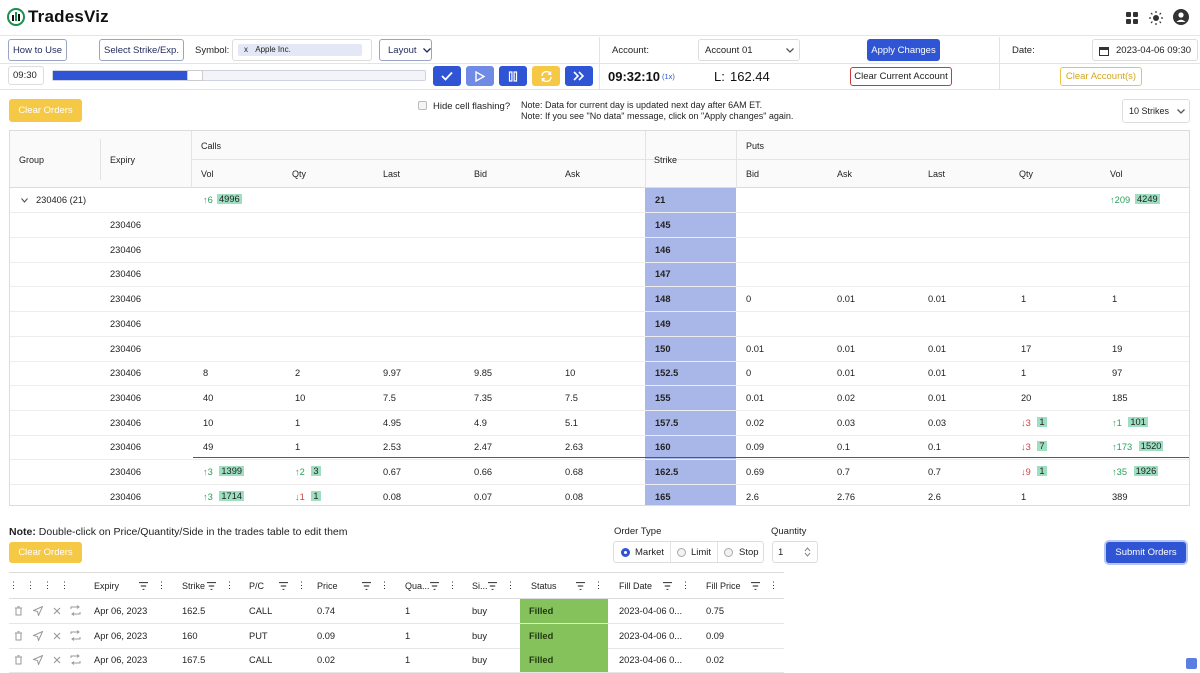 Image resolution: width=1200 pixels, height=673 pixels. Describe the element at coordinates (1117, 348) in the screenshot. I see `p-vol-cell: 19` at that location.